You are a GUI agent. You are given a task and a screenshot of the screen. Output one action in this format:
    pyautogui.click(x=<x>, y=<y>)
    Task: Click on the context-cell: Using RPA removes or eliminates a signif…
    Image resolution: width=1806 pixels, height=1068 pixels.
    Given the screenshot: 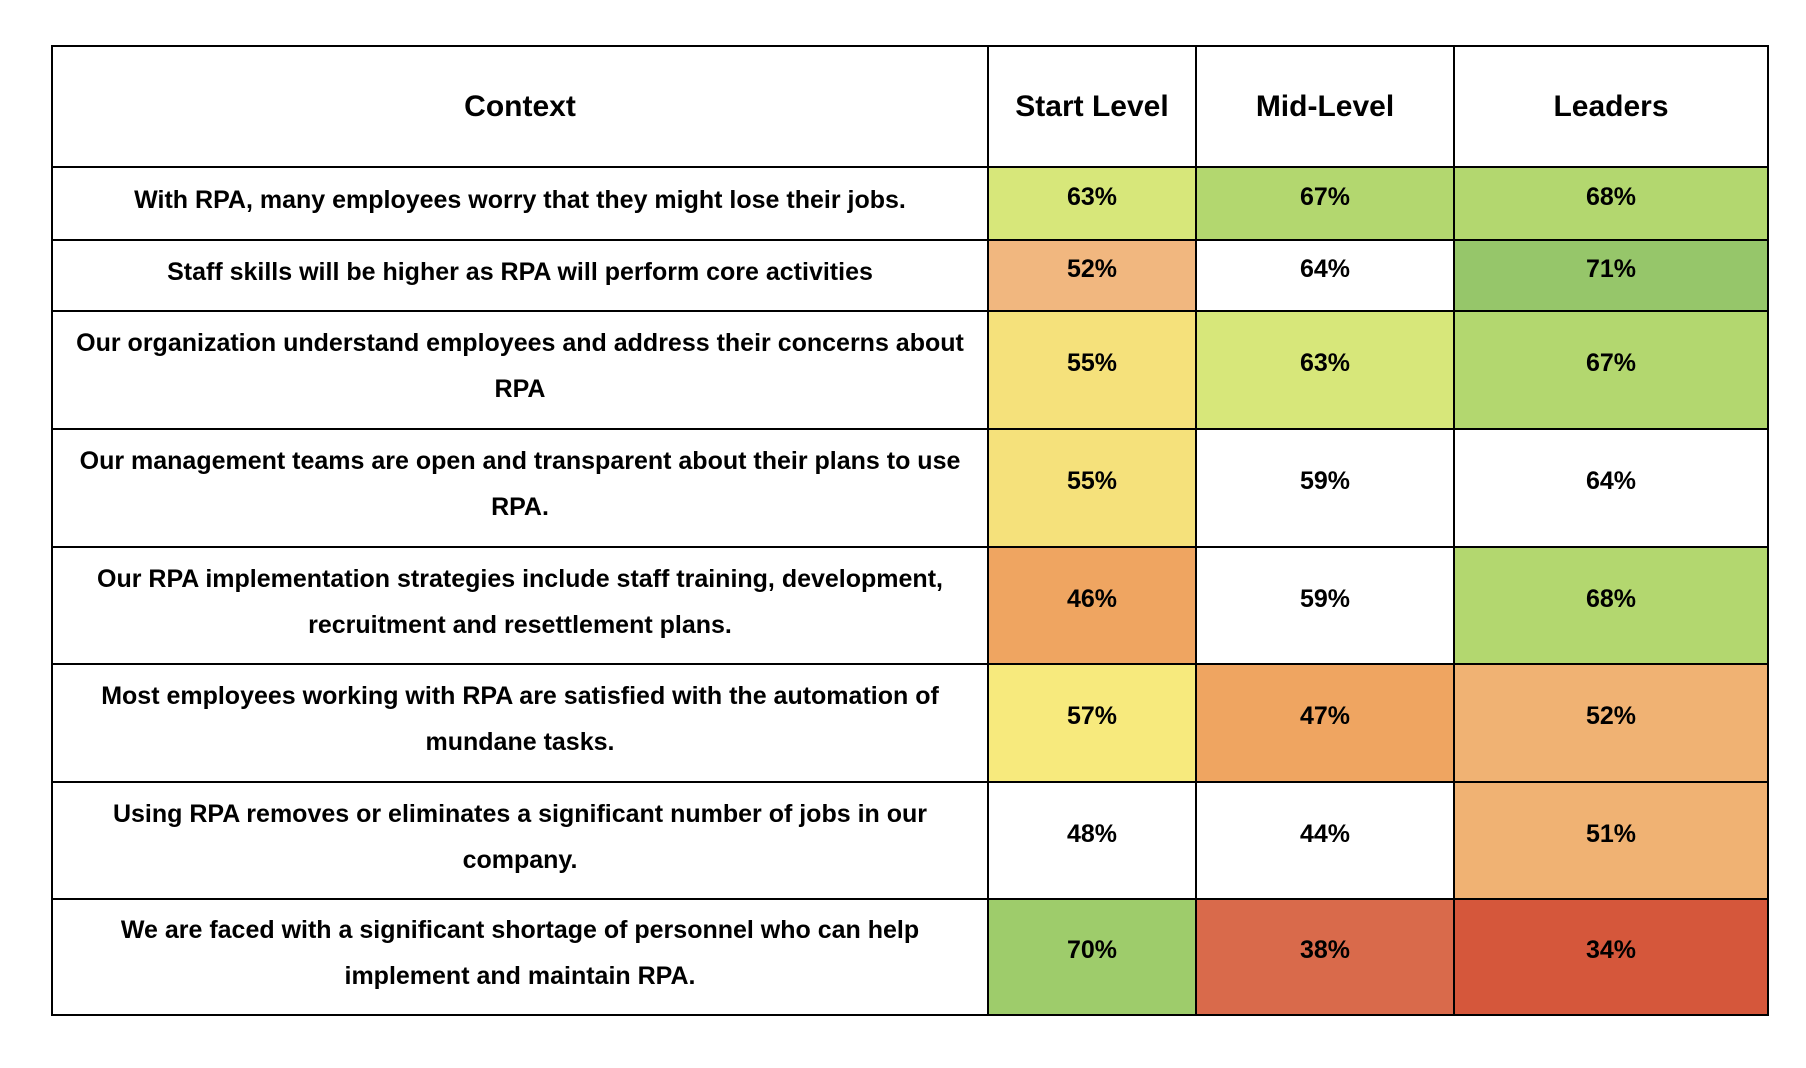 What is the action you would take?
    pyautogui.click(x=520, y=840)
    